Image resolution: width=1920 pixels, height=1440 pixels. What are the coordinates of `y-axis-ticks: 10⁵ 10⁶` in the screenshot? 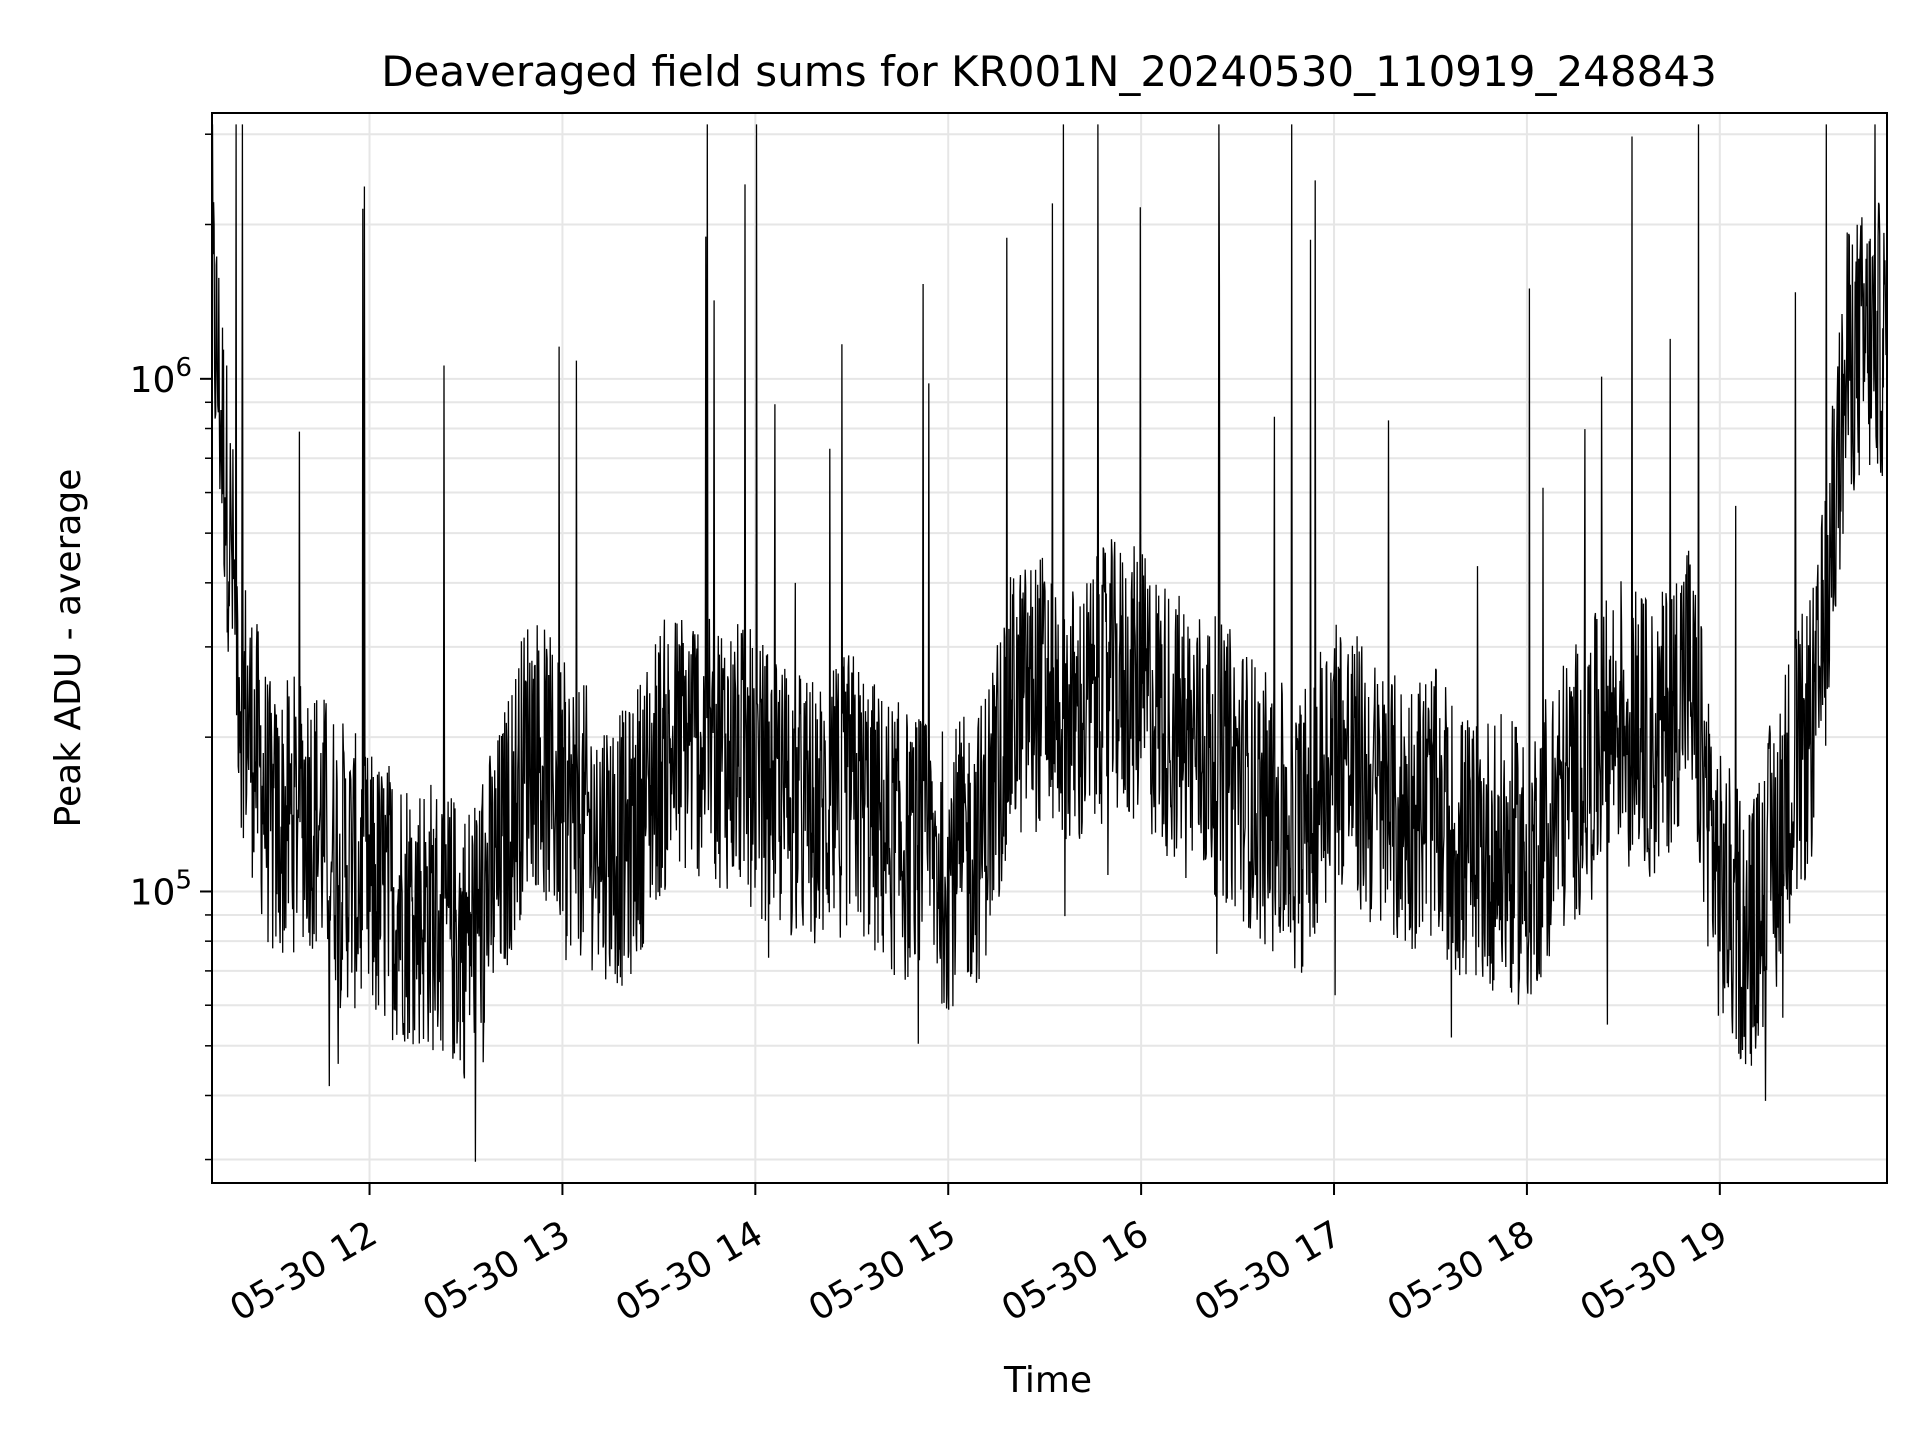 It's located at (171, 647).